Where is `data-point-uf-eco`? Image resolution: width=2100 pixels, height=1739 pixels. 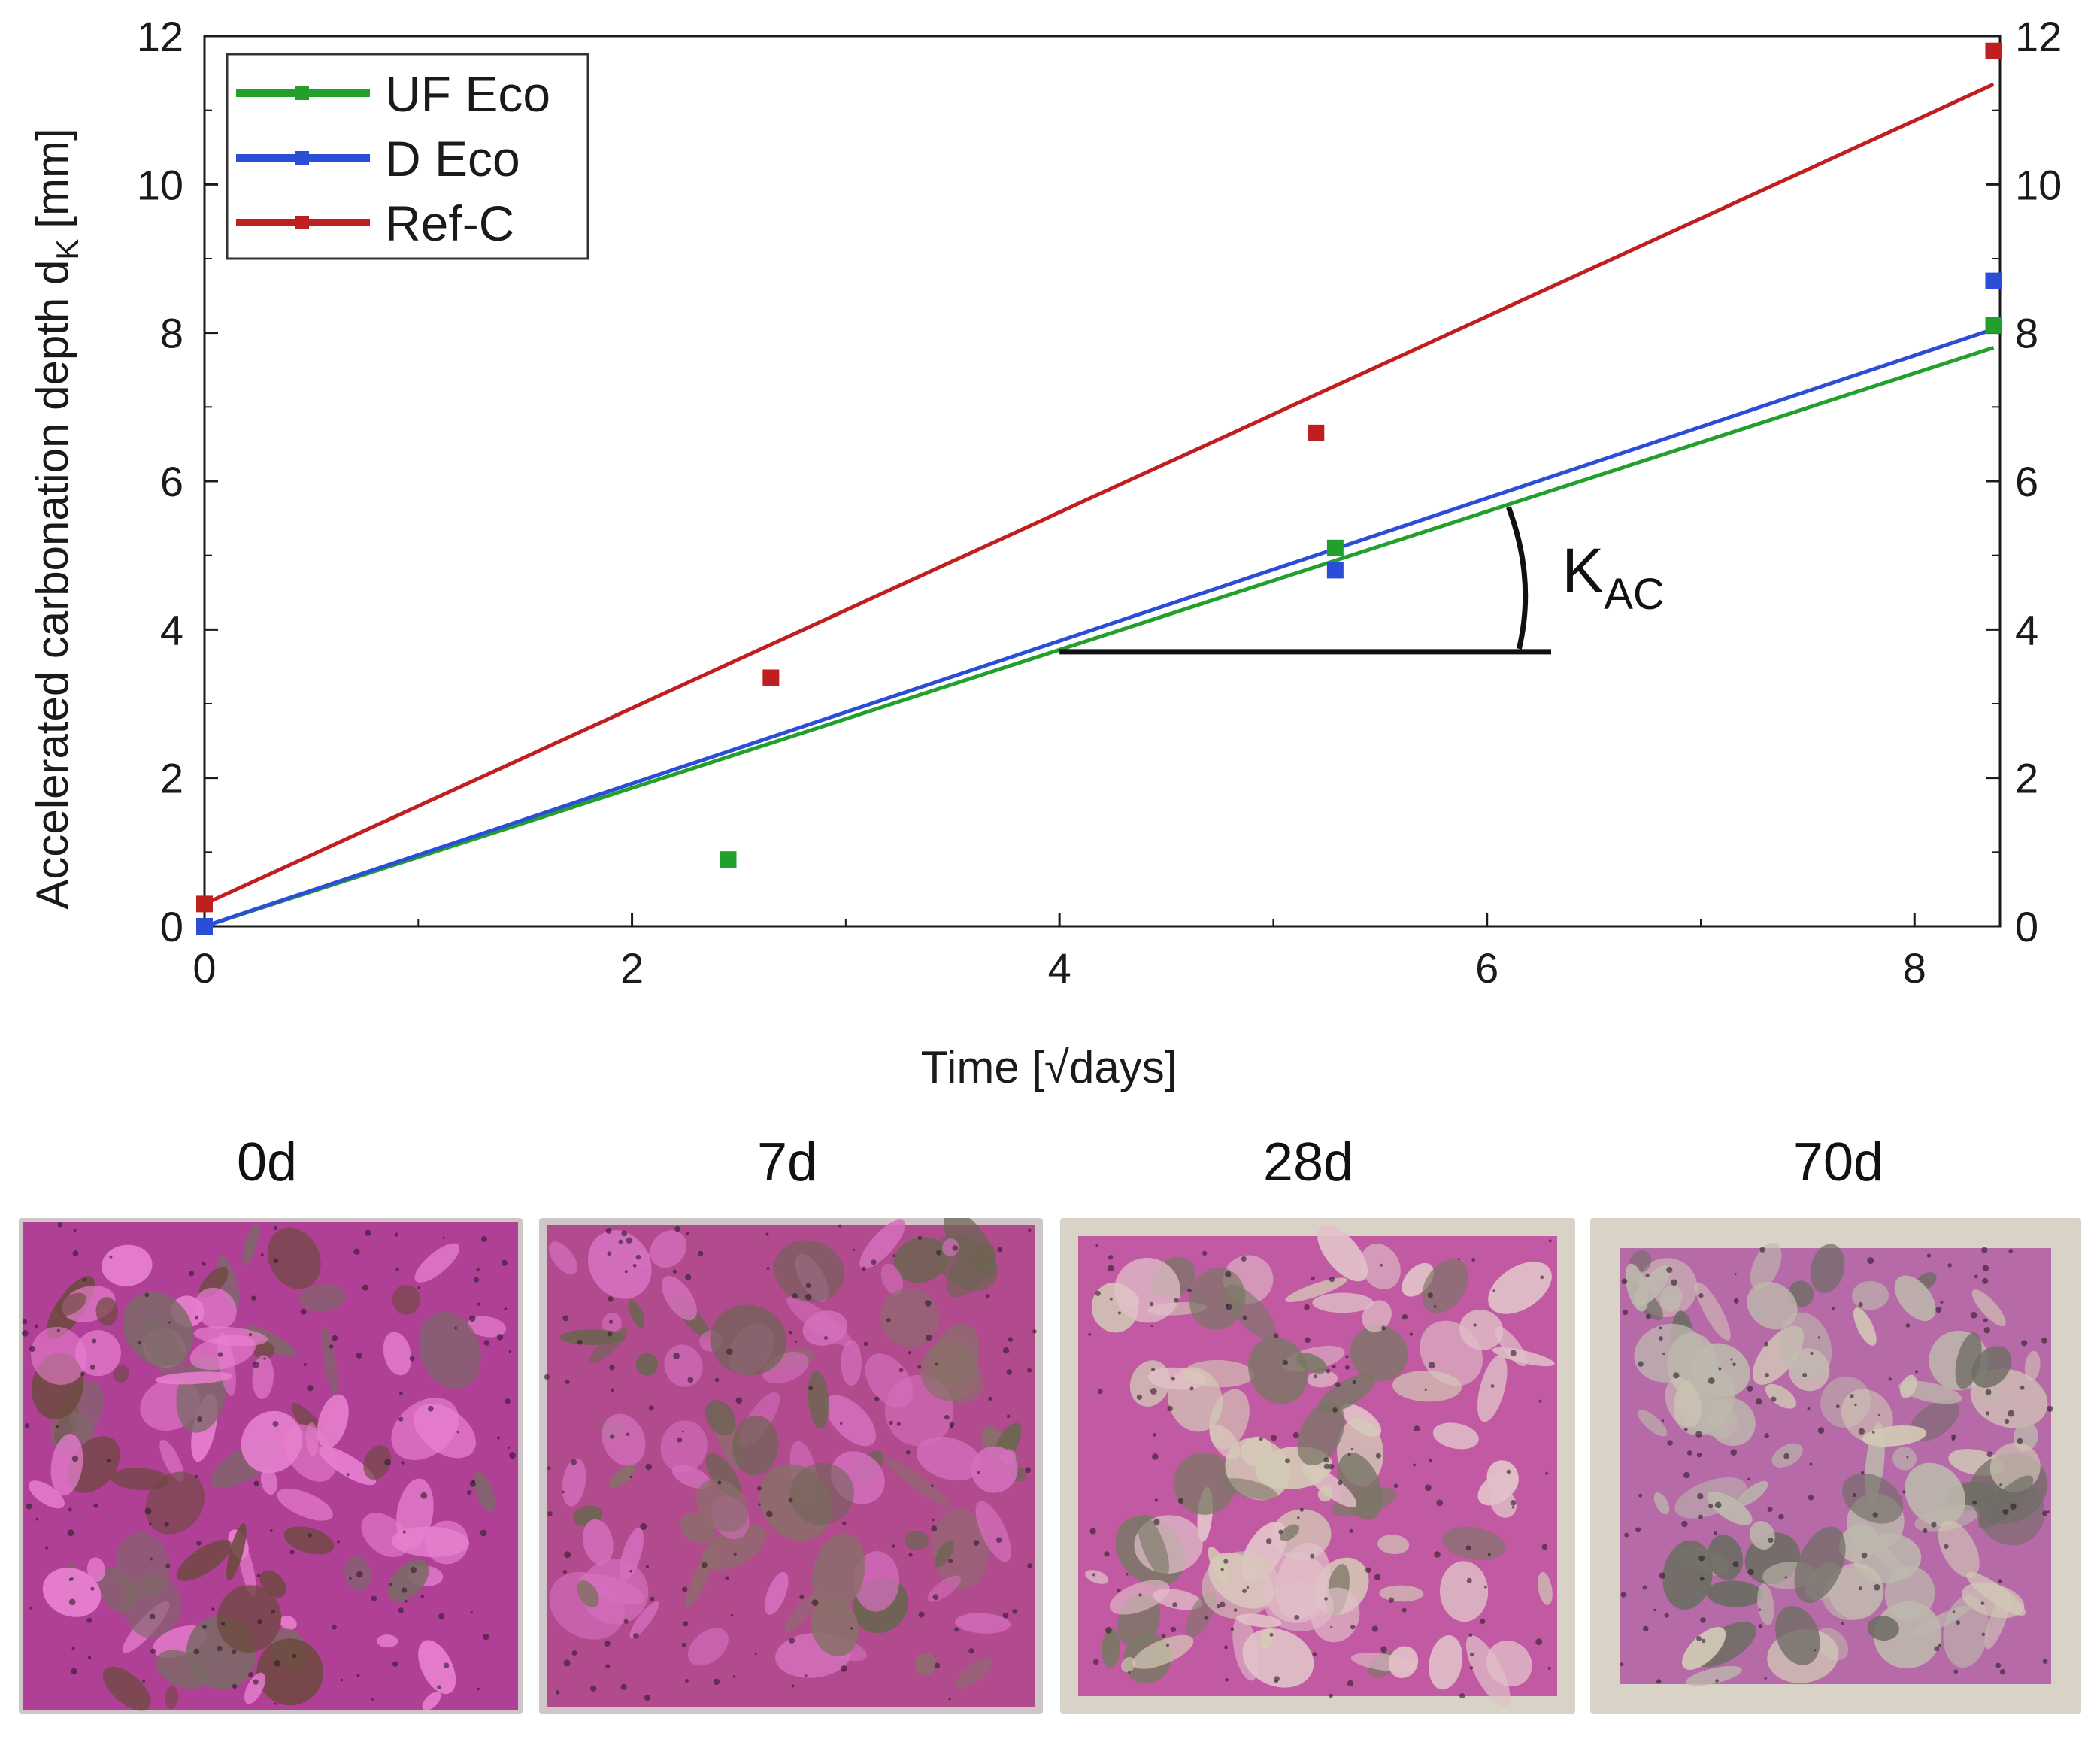
data-point-uf-eco is located at coordinates (1993, 325).